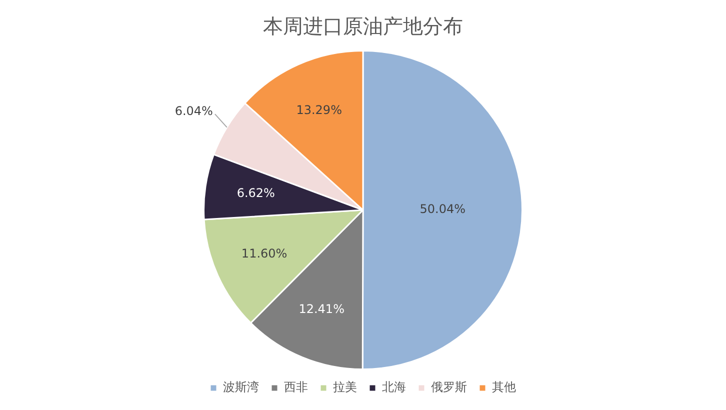 The height and width of the screenshot is (410, 726). What do you see at coordinates (363, 26) in the screenshot?
I see `chart-title: 本周进口原油产地分布` at bounding box center [363, 26].